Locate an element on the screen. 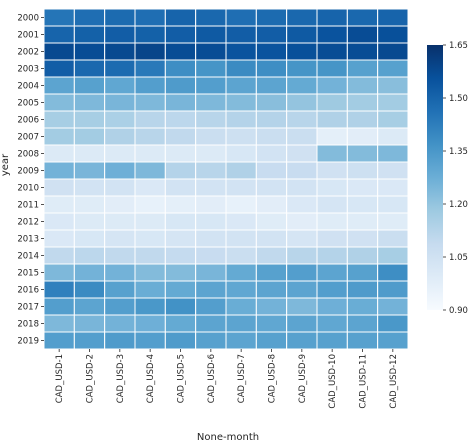 Image resolution: width=474 pixels, height=446 pixels. y-tick-label: 2012 is located at coordinates (28, 223).